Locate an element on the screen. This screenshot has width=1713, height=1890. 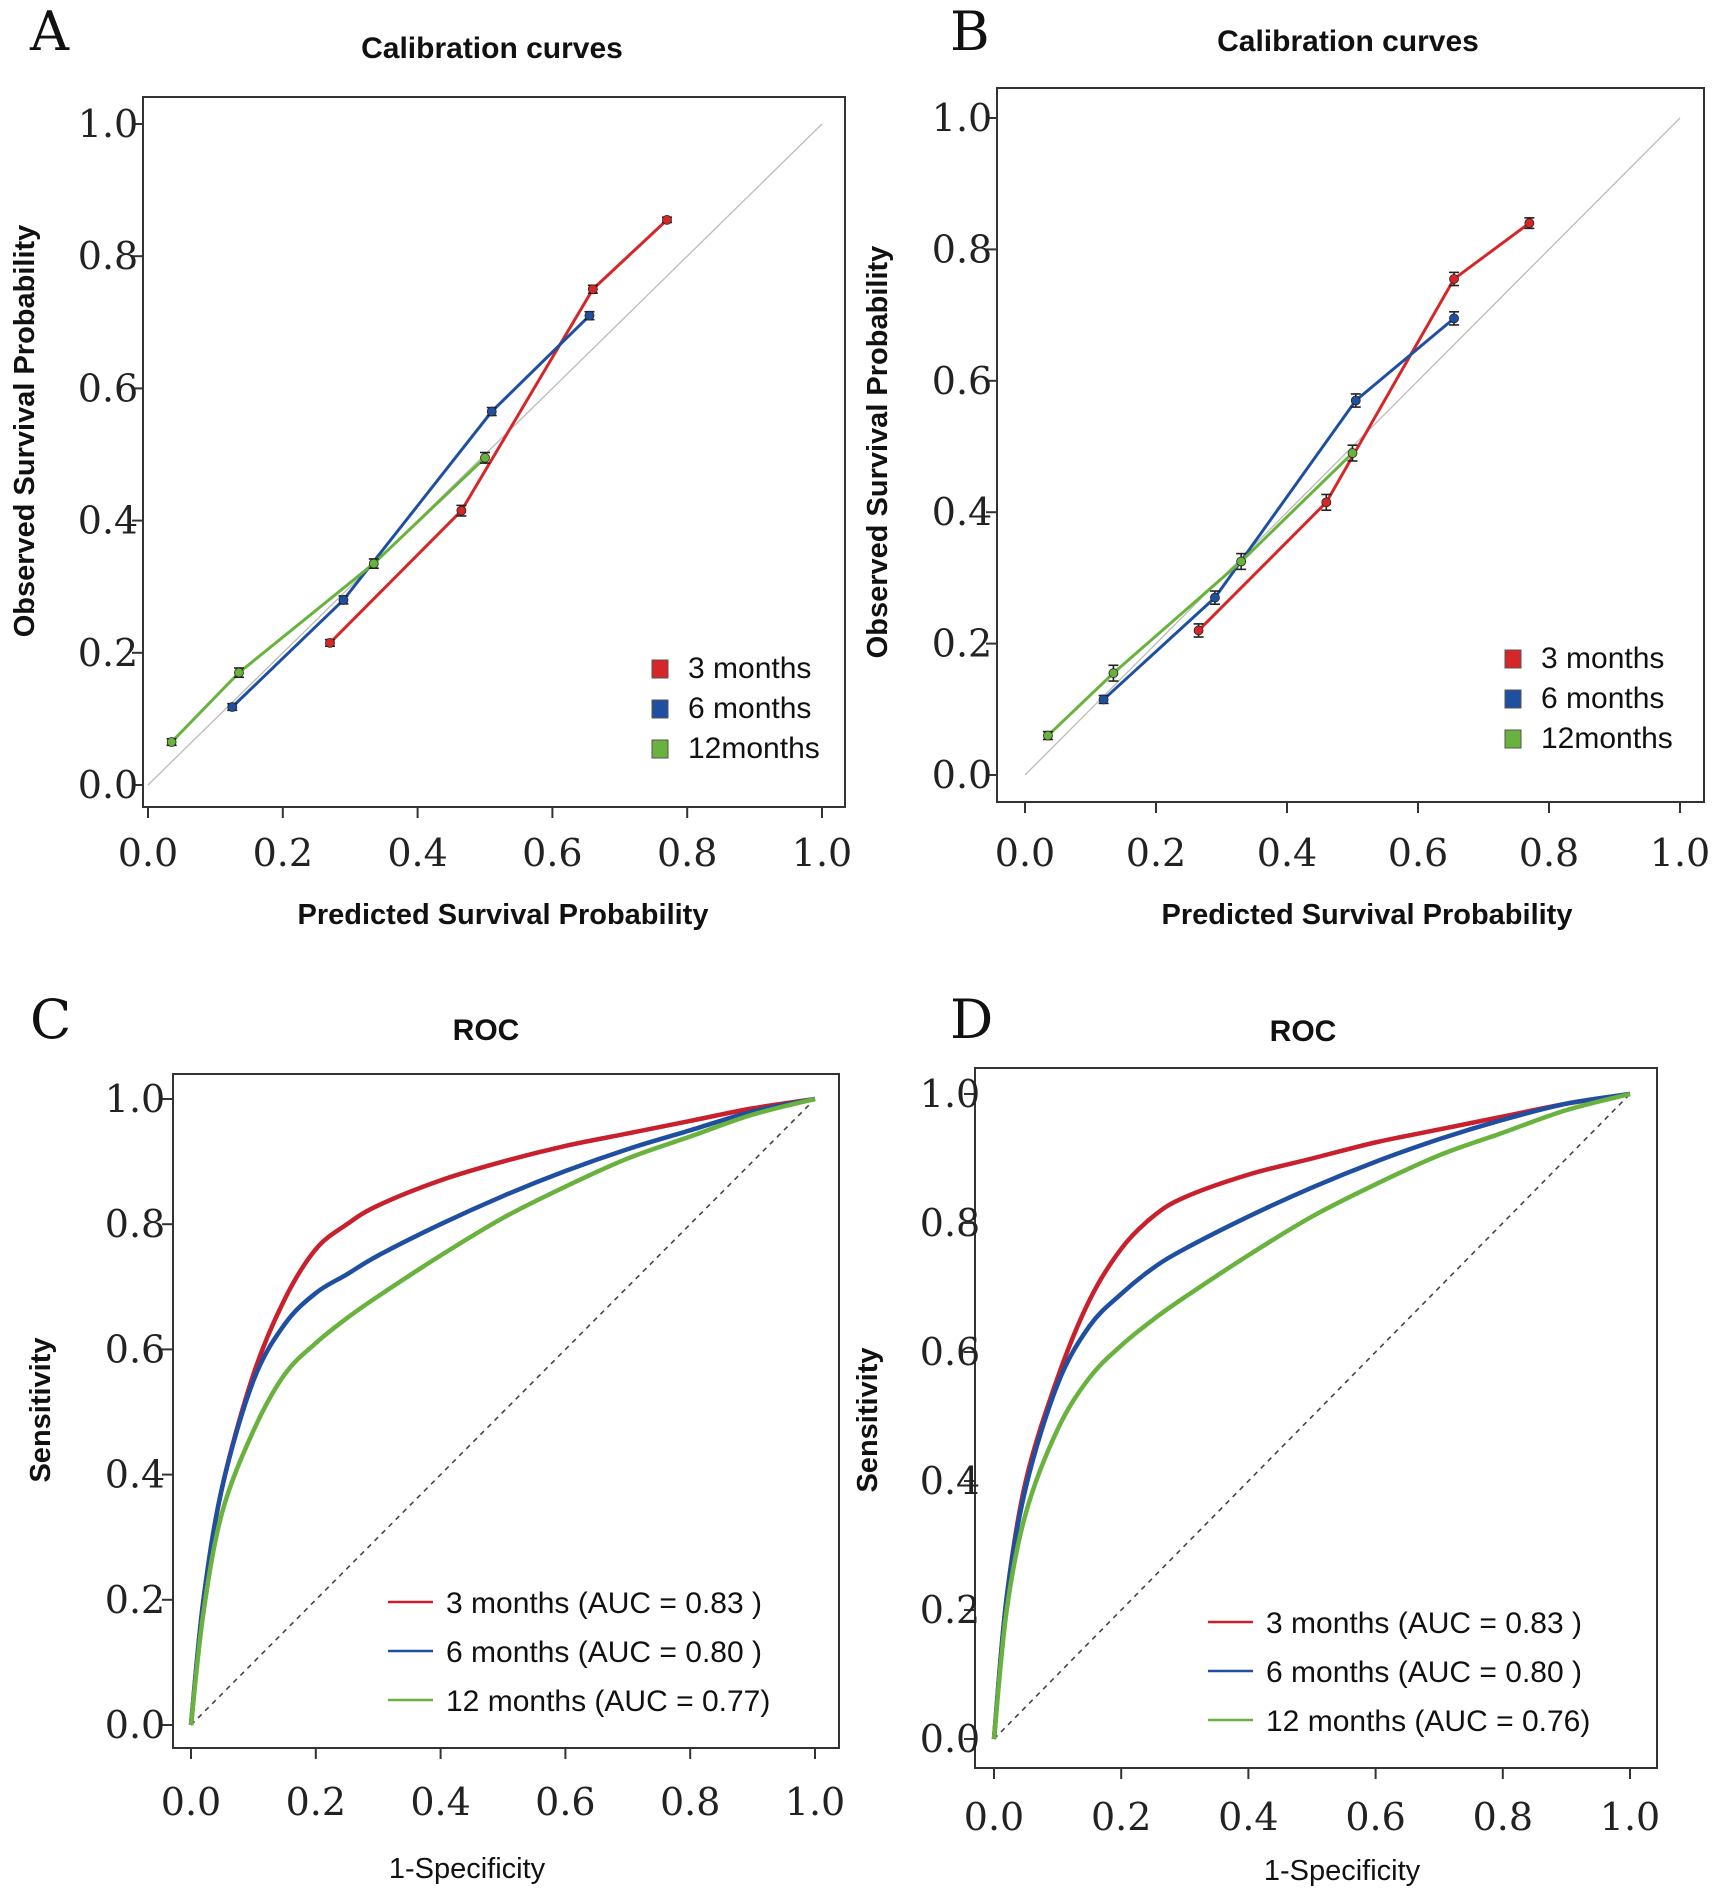
plot-frame-d is located at coordinates (1316, 1418).